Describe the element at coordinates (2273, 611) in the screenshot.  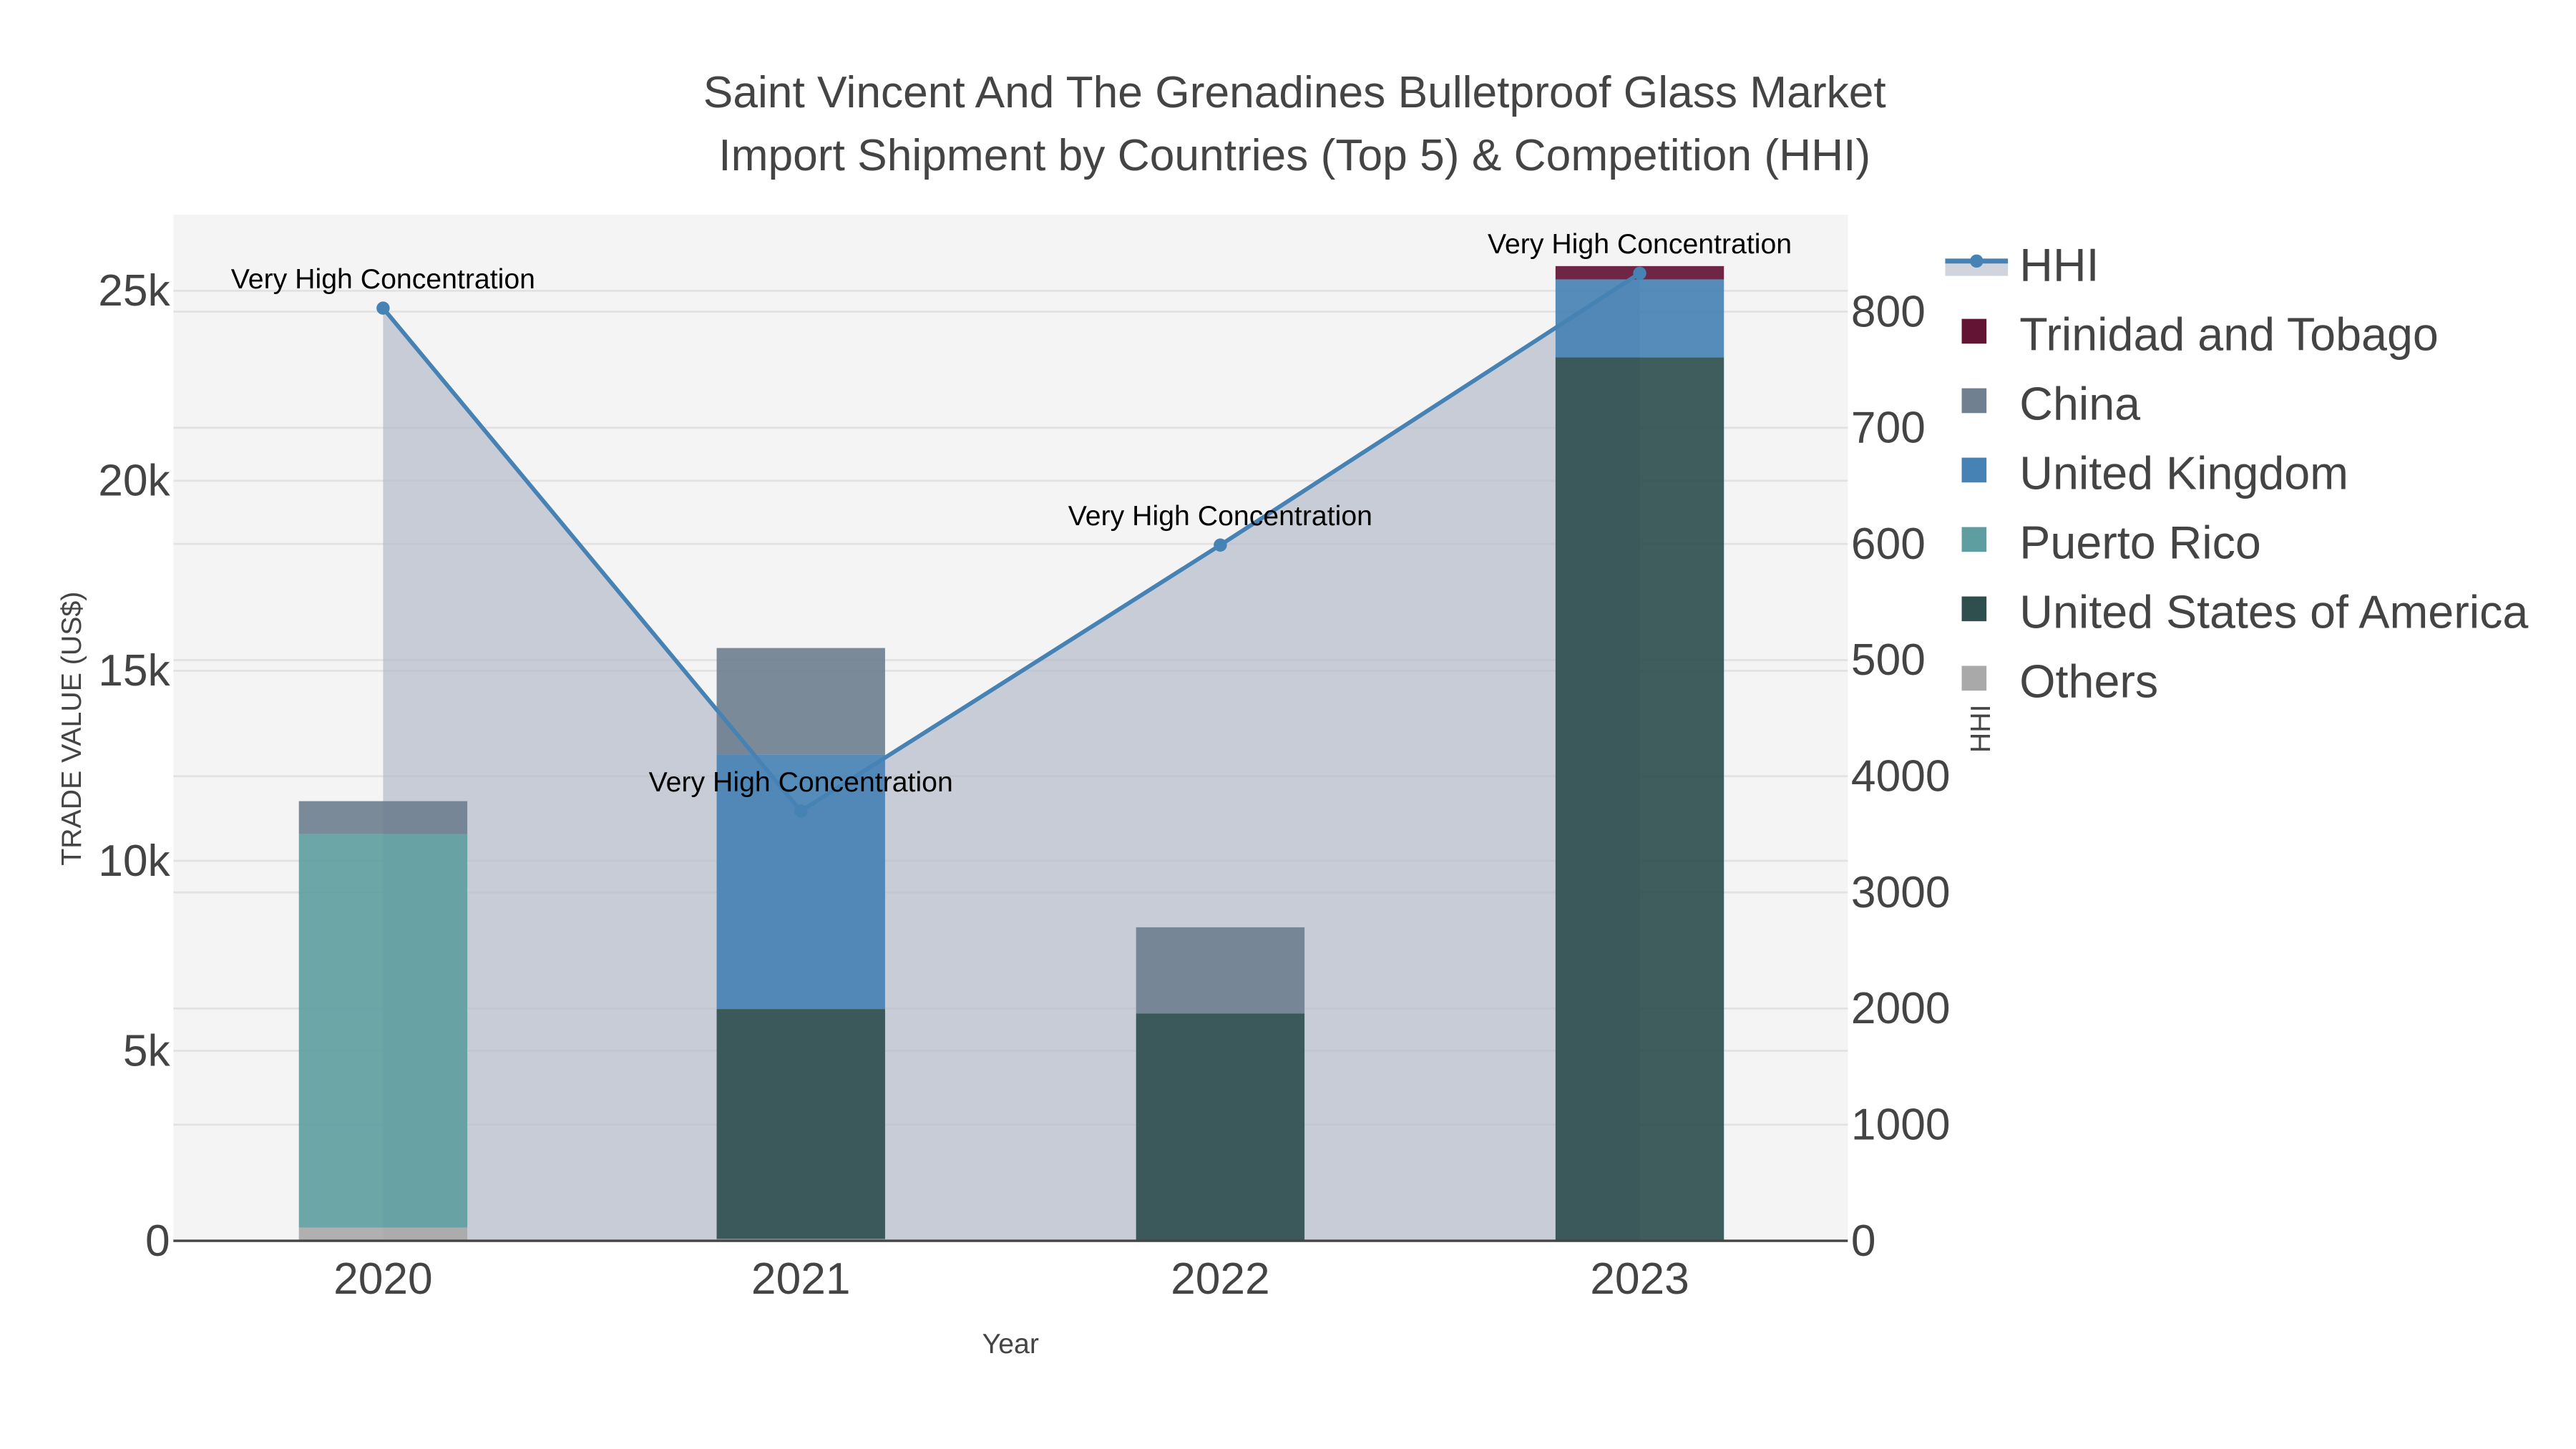
I see `svg-text: United States of America` at that location.